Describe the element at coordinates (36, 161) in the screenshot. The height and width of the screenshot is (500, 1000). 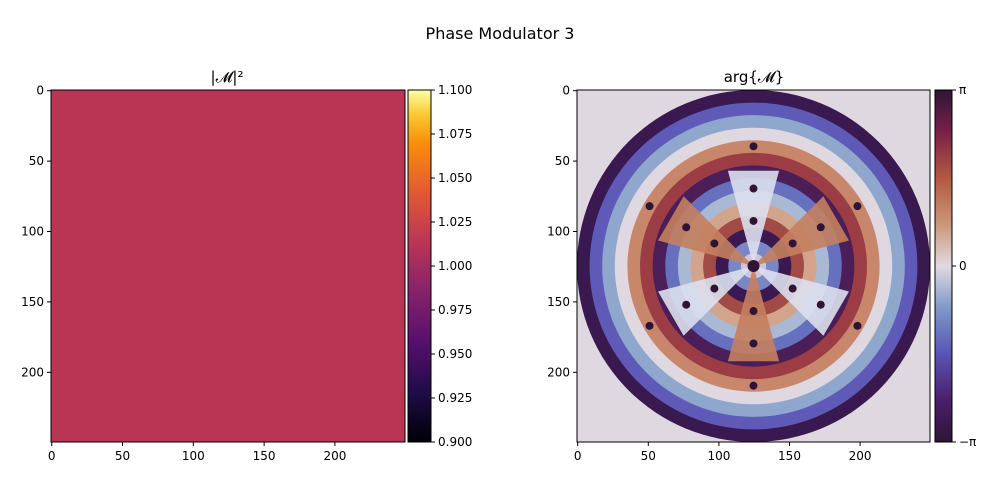
I see `magnitude-y-tick-label: 50` at that location.